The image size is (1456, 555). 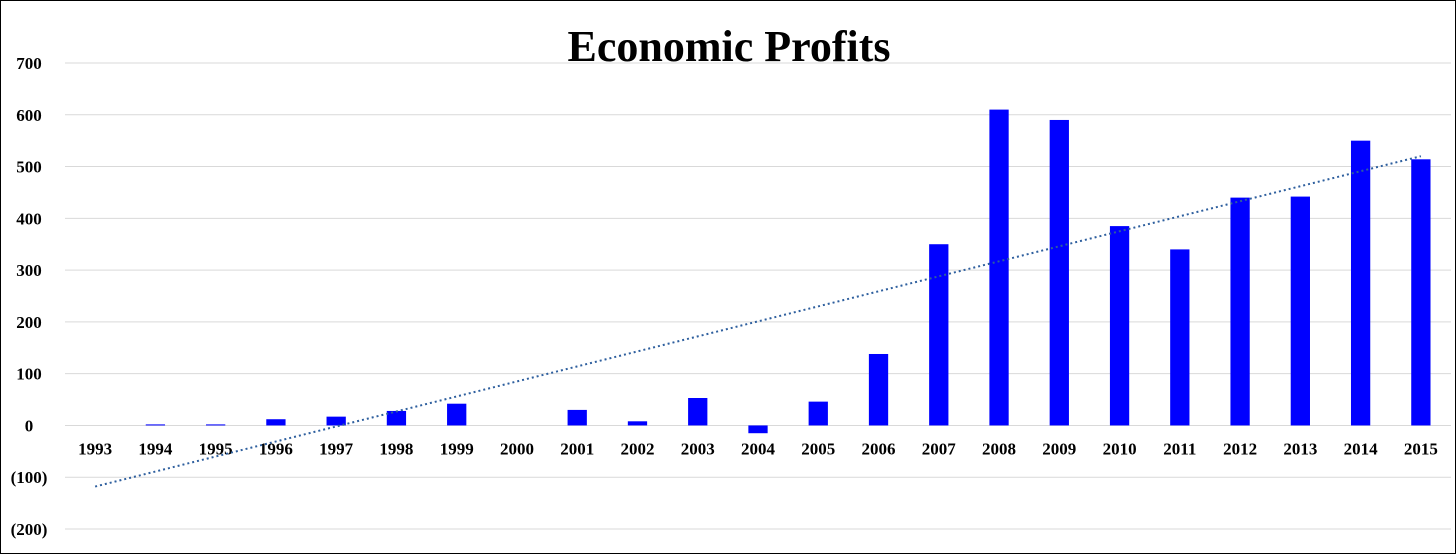 What do you see at coordinates (276, 448) in the screenshot?
I see `x-tick-label: 1996` at bounding box center [276, 448].